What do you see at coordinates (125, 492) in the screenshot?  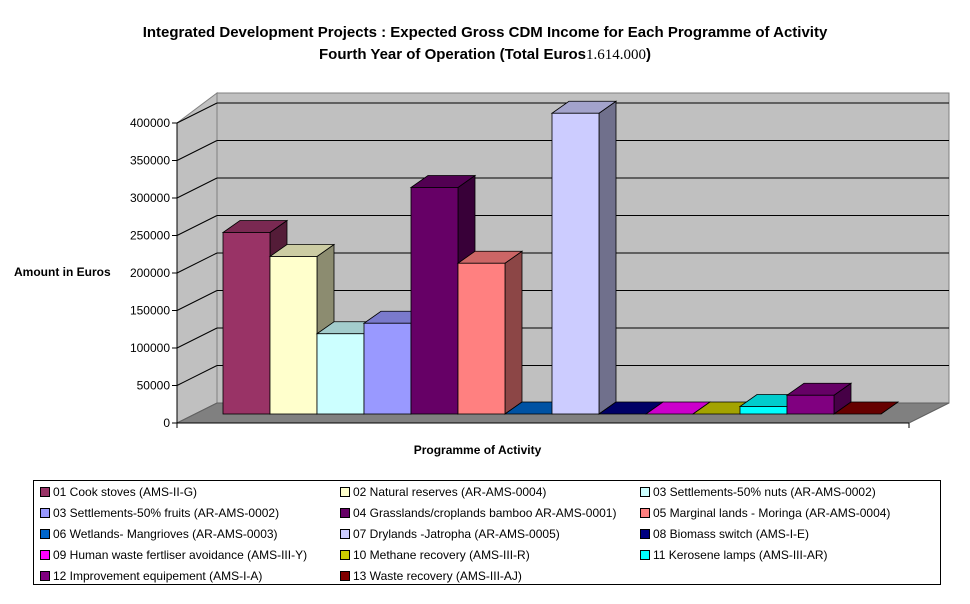 I see `legend-label: 01 Cook stoves (AMS-II-G)` at bounding box center [125, 492].